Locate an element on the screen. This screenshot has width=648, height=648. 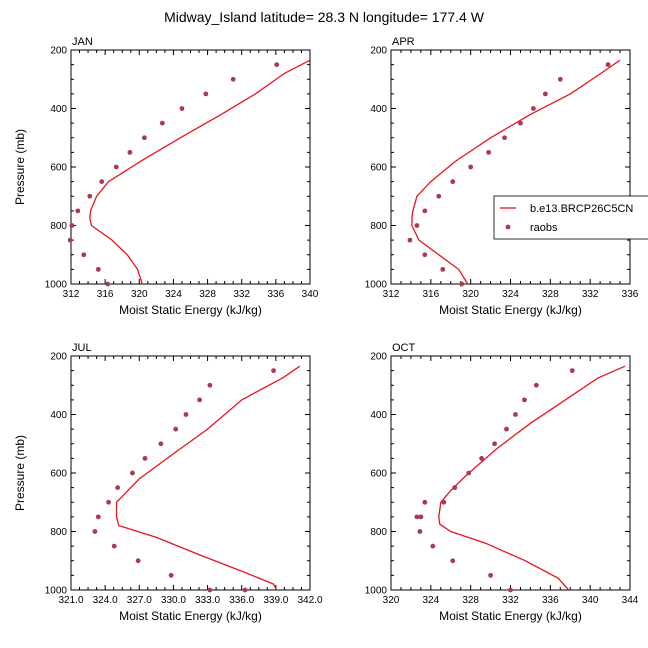
x-tick-label: 333.0 is located at coordinates (207, 600).